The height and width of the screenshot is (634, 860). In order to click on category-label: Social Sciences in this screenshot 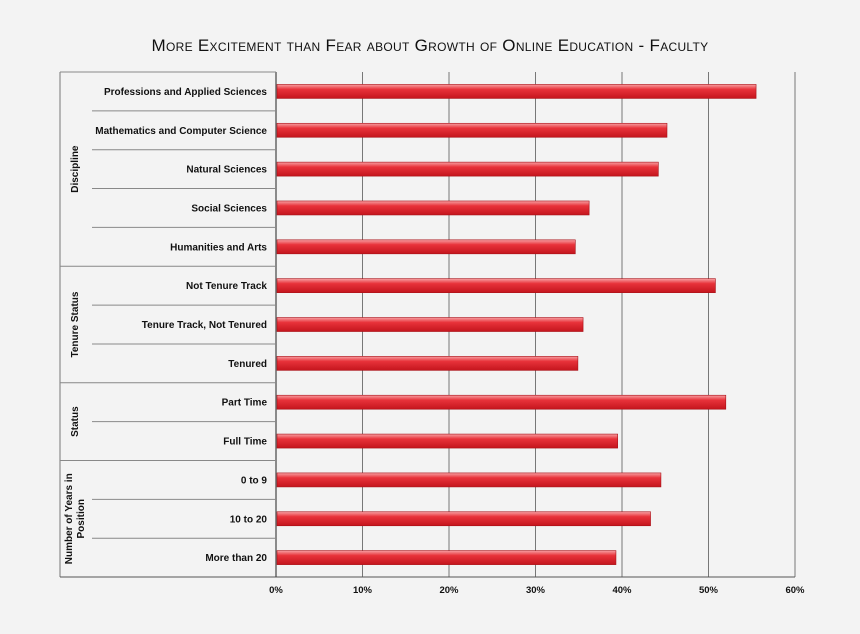, I will do `click(229, 208)`.